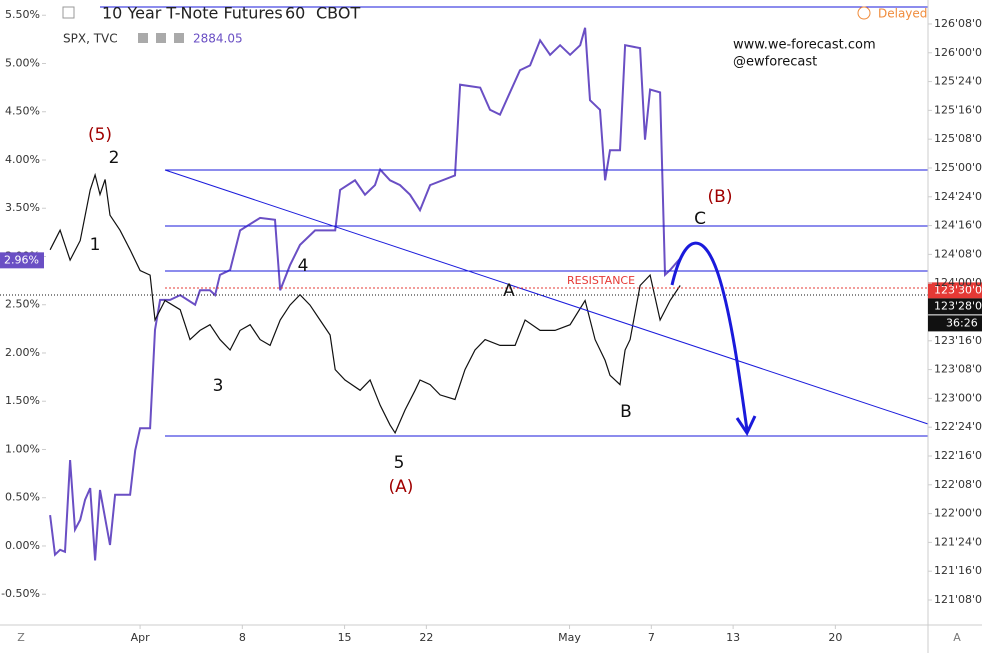 The image size is (982, 653). I want to click on countdown: 36:26, so click(962, 322).